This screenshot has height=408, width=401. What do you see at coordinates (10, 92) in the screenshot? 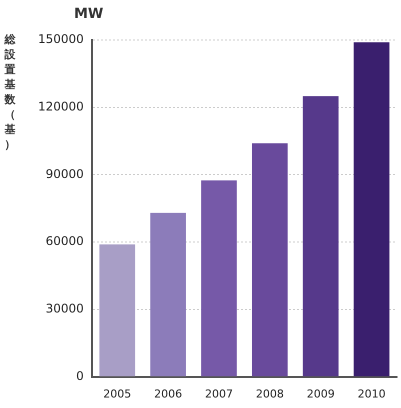
I see `y-axis-title: 総設置基数（基）` at bounding box center [10, 92].